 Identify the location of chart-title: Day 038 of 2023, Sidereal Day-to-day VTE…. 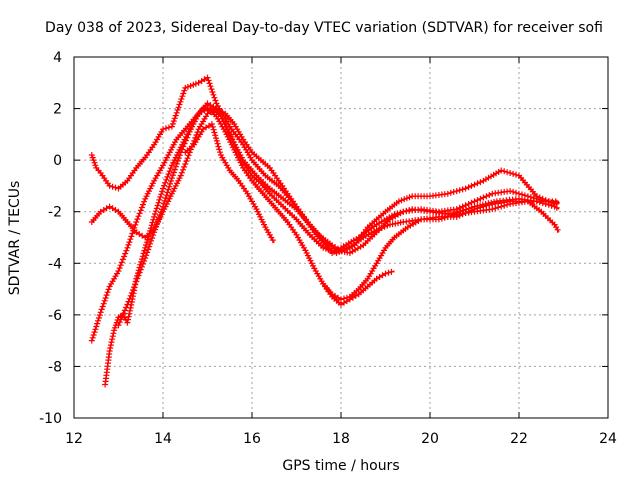
(324, 28).